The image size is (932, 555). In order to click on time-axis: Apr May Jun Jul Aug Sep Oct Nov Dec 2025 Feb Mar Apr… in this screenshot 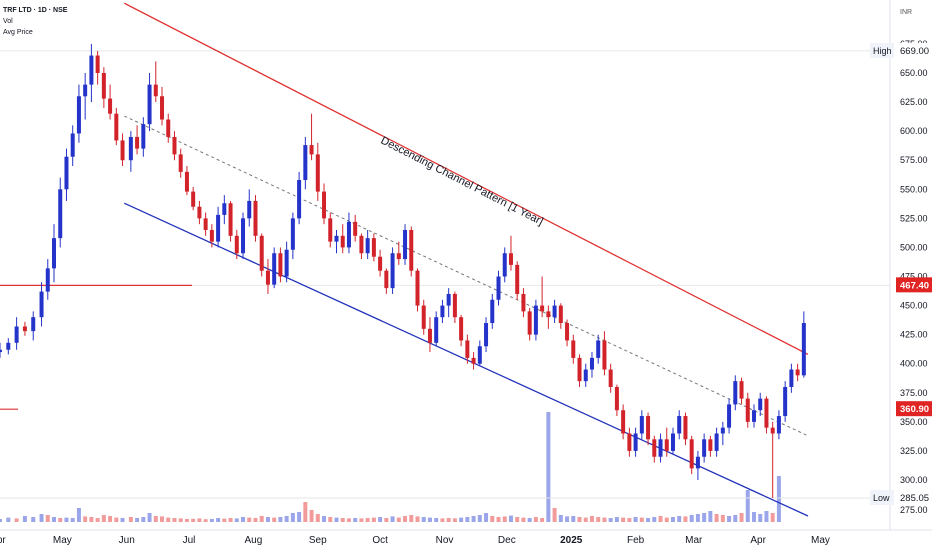, I will do `click(466, 537)`.